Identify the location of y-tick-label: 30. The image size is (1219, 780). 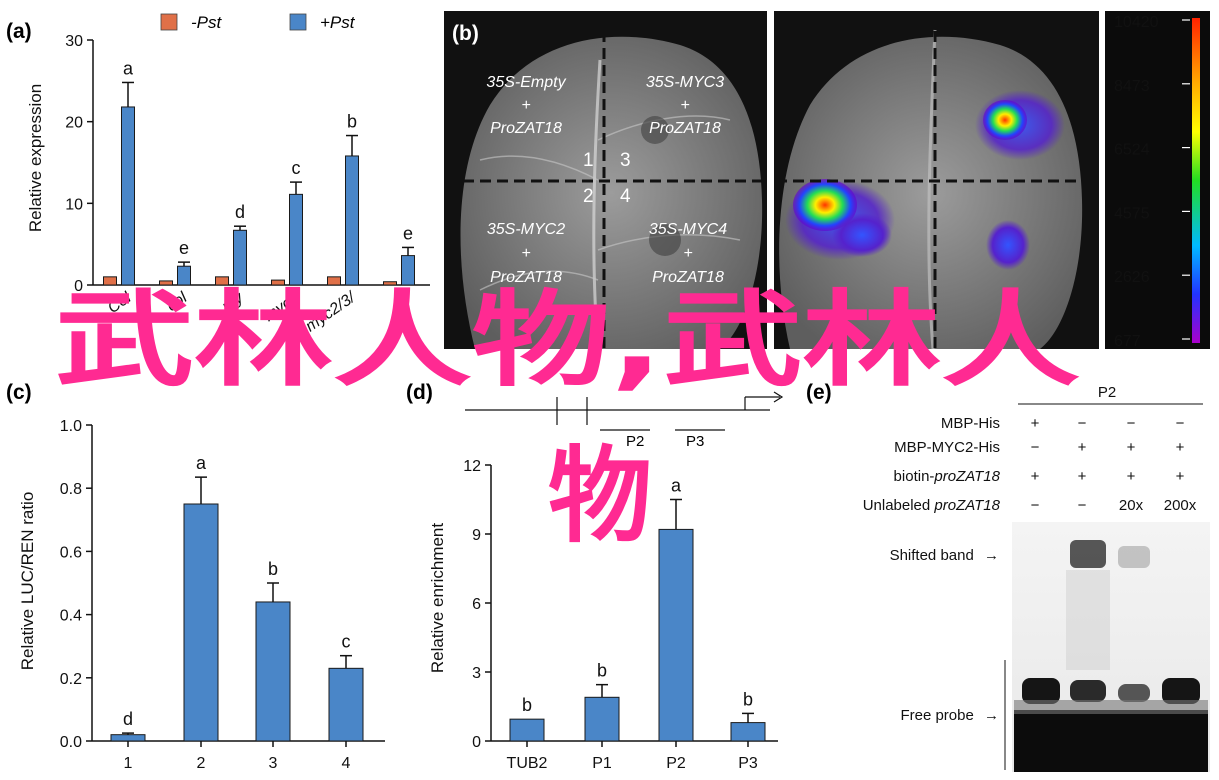
(74, 41).